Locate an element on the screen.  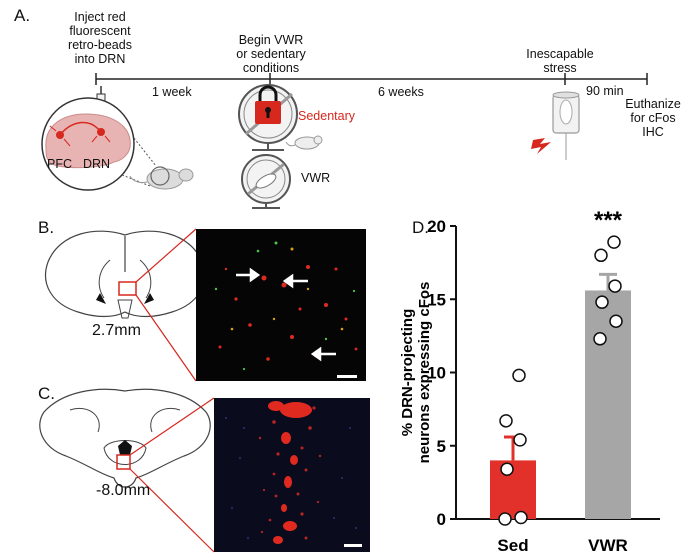
pfc-label: PFC is located at coordinates (59, 164).